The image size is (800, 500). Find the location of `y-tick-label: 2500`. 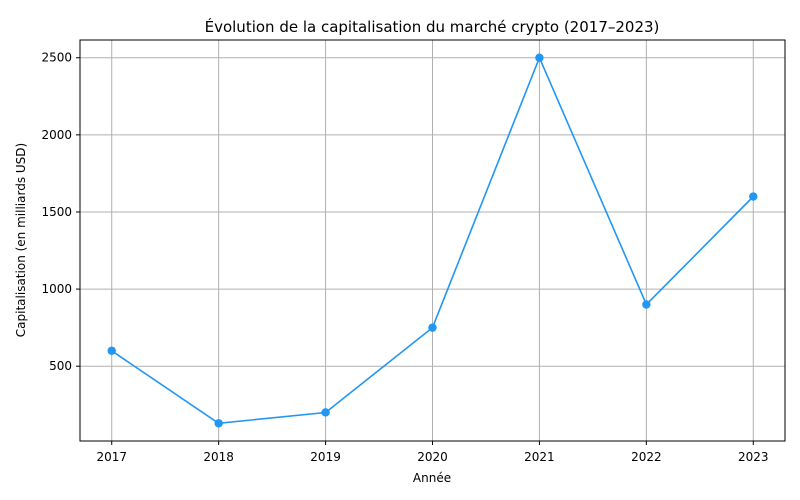

y-tick-label: 2500 is located at coordinates (56, 58).